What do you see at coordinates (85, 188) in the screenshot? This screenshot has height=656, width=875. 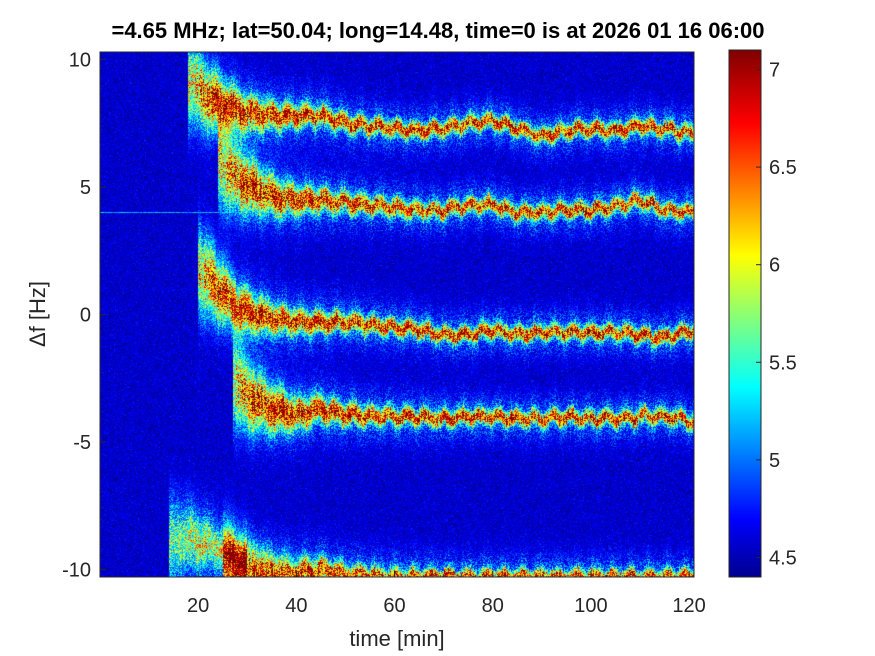 I see `y-tick-label: 5` at bounding box center [85, 188].